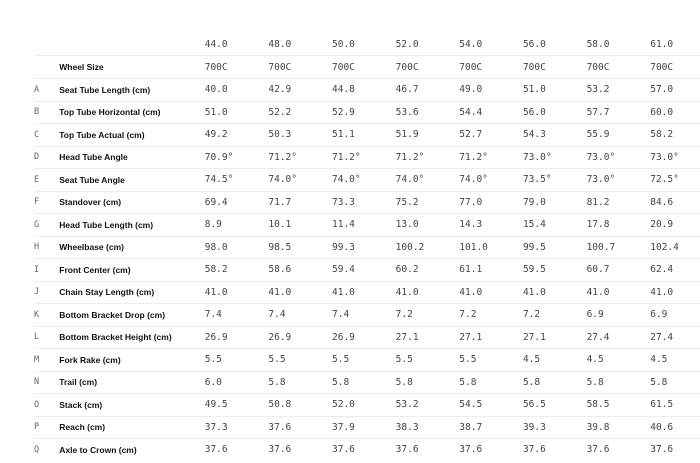  Describe the element at coordinates (364, 112) in the screenshot. I see `cell-value: 52.9` at that location.